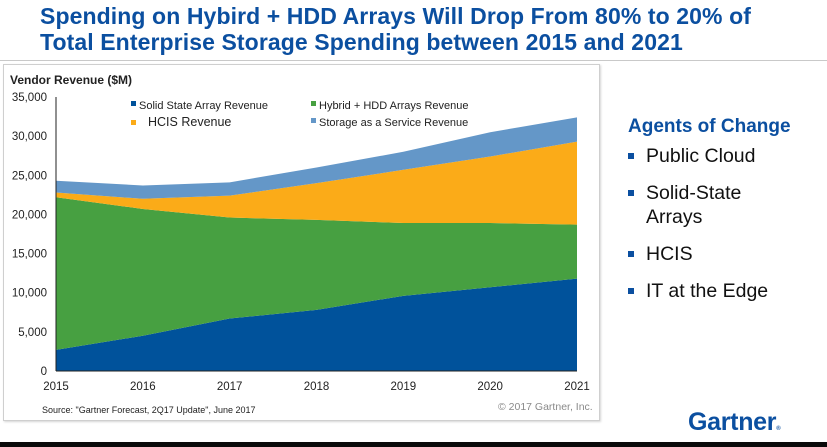 This screenshot has height=447, width=827. I want to click on legend-label: Storage as a Service Revenue, so click(393, 123).